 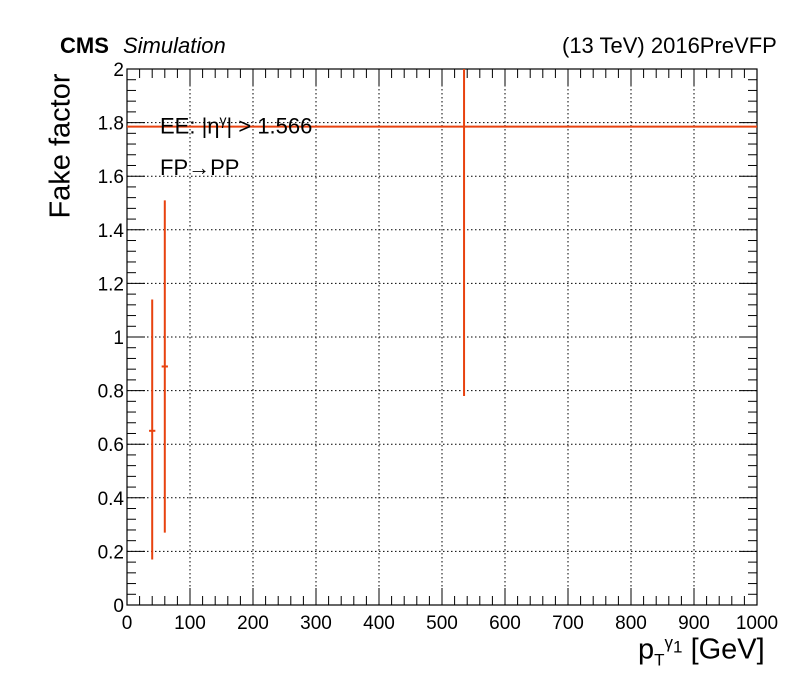 What do you see at coordinates (646, 649) in the screenshot?
I see `x-axis-label-main: p` at bounding box center [646, 649].